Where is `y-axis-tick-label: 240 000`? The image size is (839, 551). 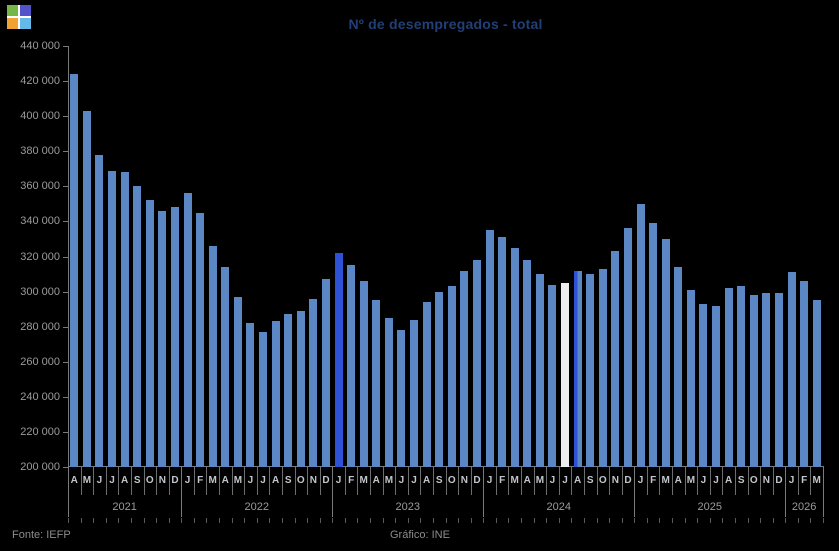 y-axis-tick-label: 240 000 is located at coordinates (40, 396).